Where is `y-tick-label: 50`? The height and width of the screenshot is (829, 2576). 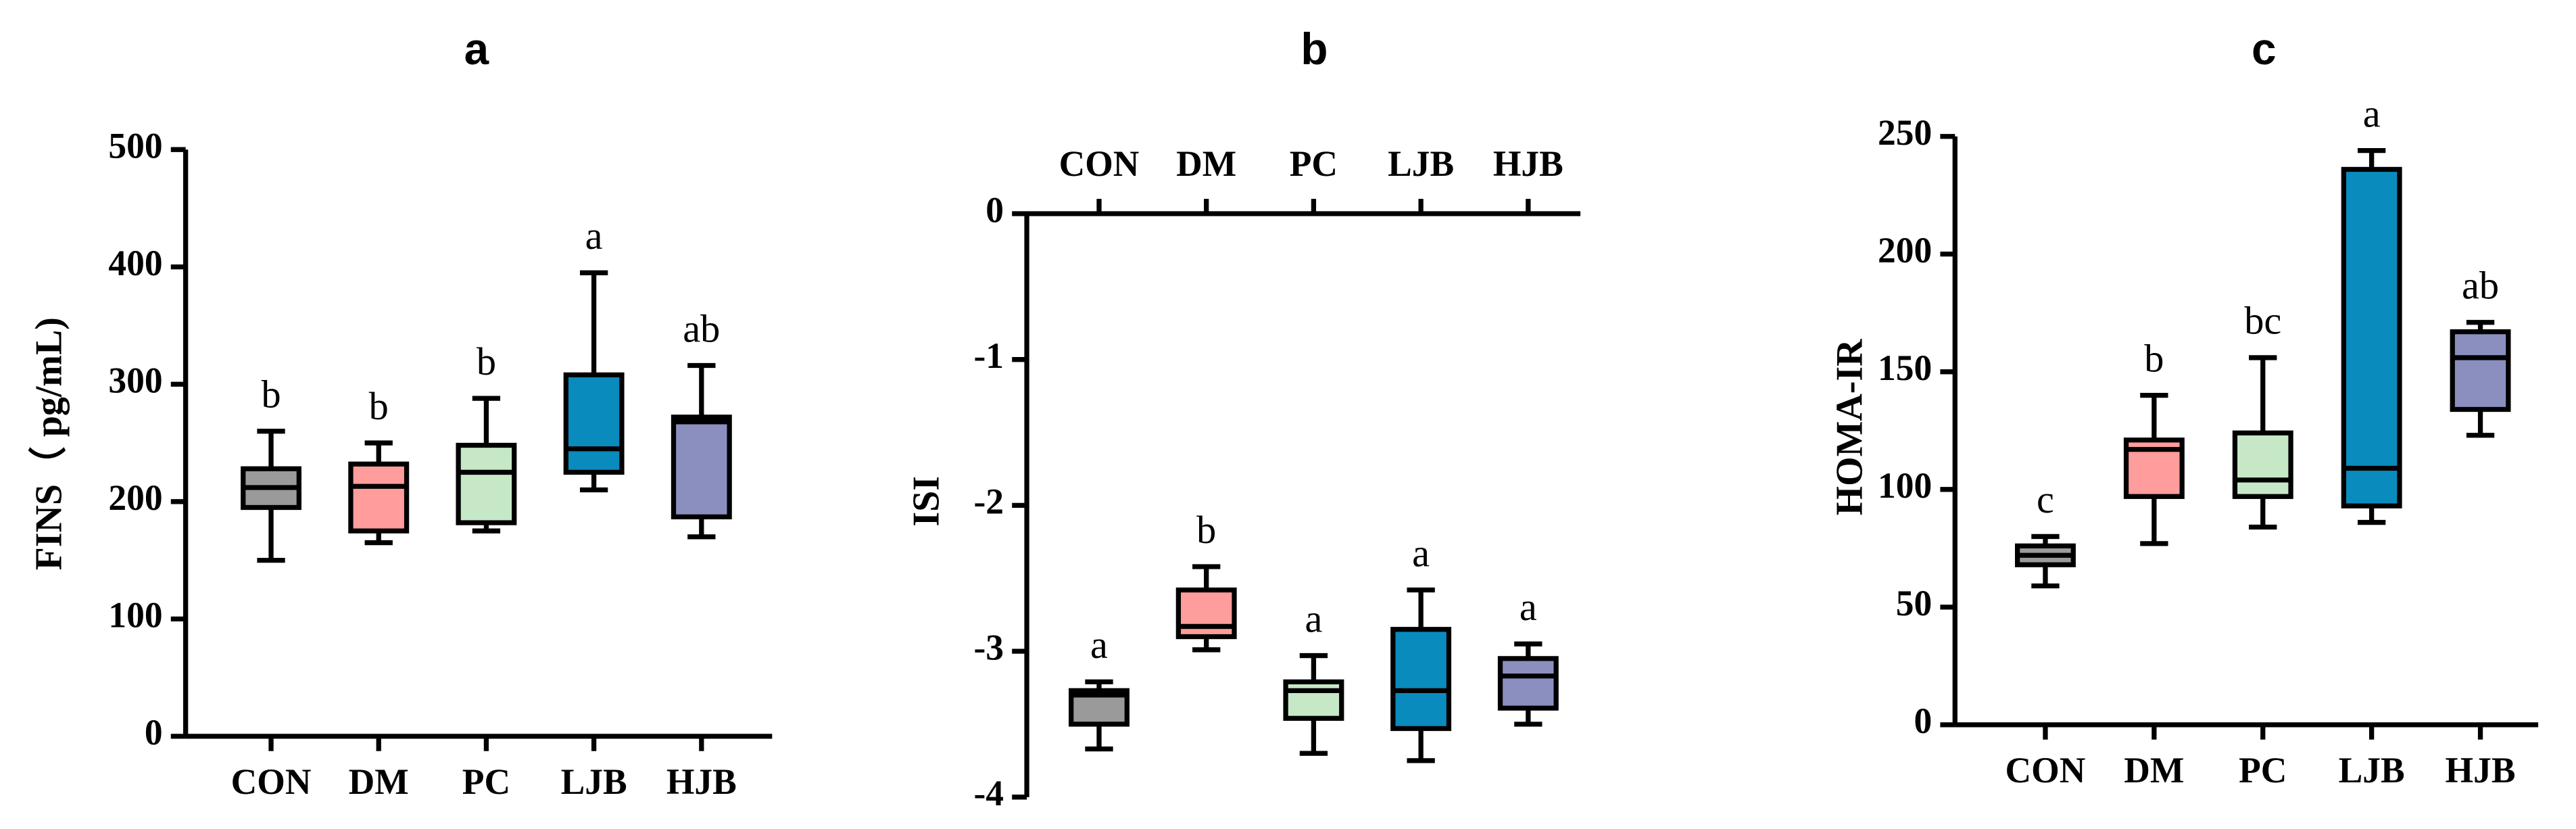 y-tick-label: 50 is located at coordinates (1914, 603).